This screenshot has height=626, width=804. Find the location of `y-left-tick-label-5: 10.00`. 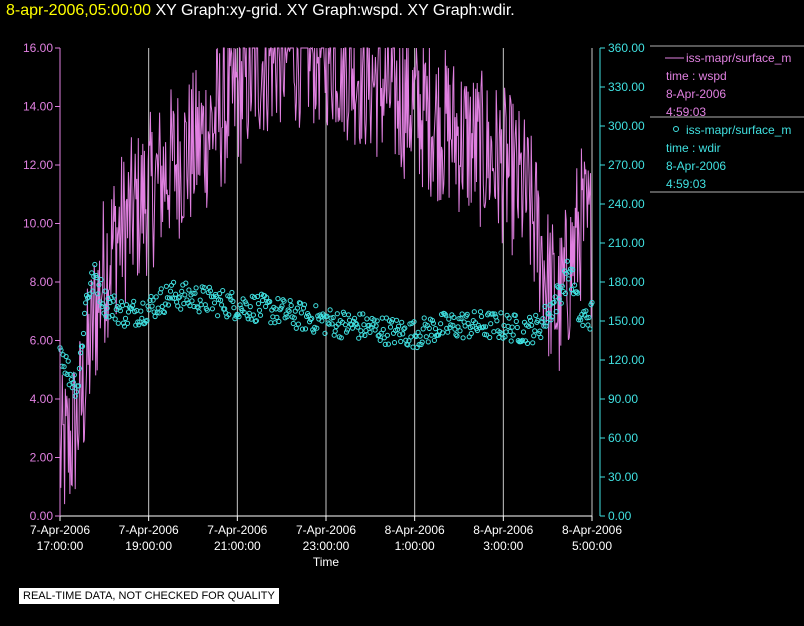

y-left-tick-label-5: 10.00 is located at coordinates (38, 224).